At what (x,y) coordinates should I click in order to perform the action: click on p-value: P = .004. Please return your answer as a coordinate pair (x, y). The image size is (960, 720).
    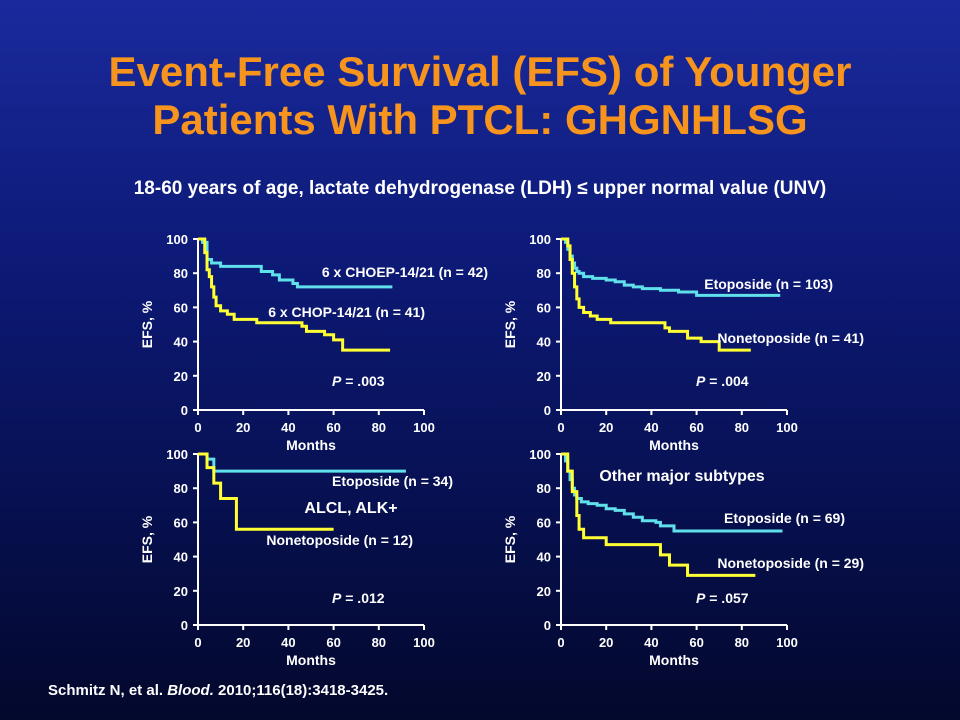
    Looking at the image, I should click on (722, 381).